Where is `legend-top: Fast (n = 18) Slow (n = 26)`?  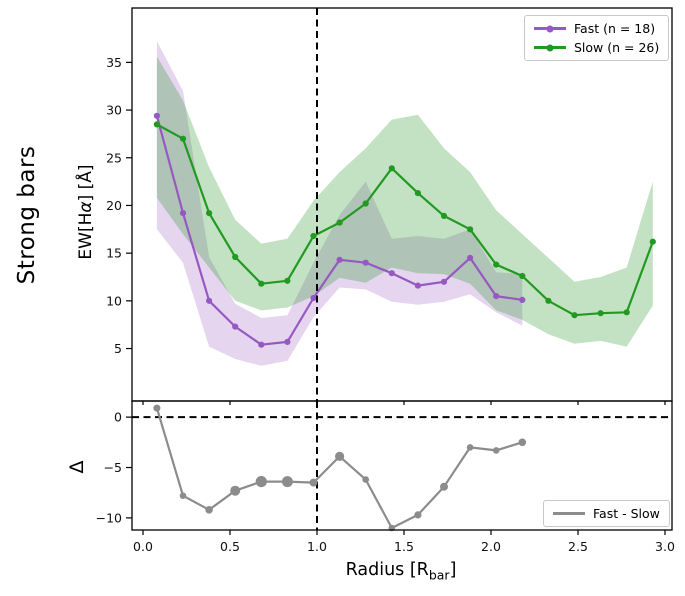 legend-top: Fast (n = 18) Slow (n = 26) is located at coordinates (597, 38).